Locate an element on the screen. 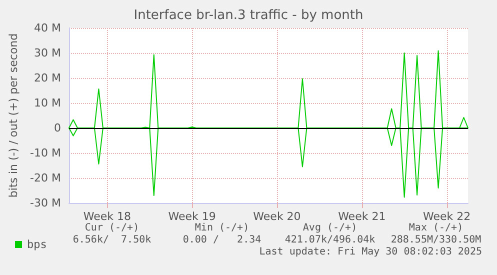 The width and height of the screenshot is (497, 275). text: Avg (-/+) is located at coordinates (330, 228).